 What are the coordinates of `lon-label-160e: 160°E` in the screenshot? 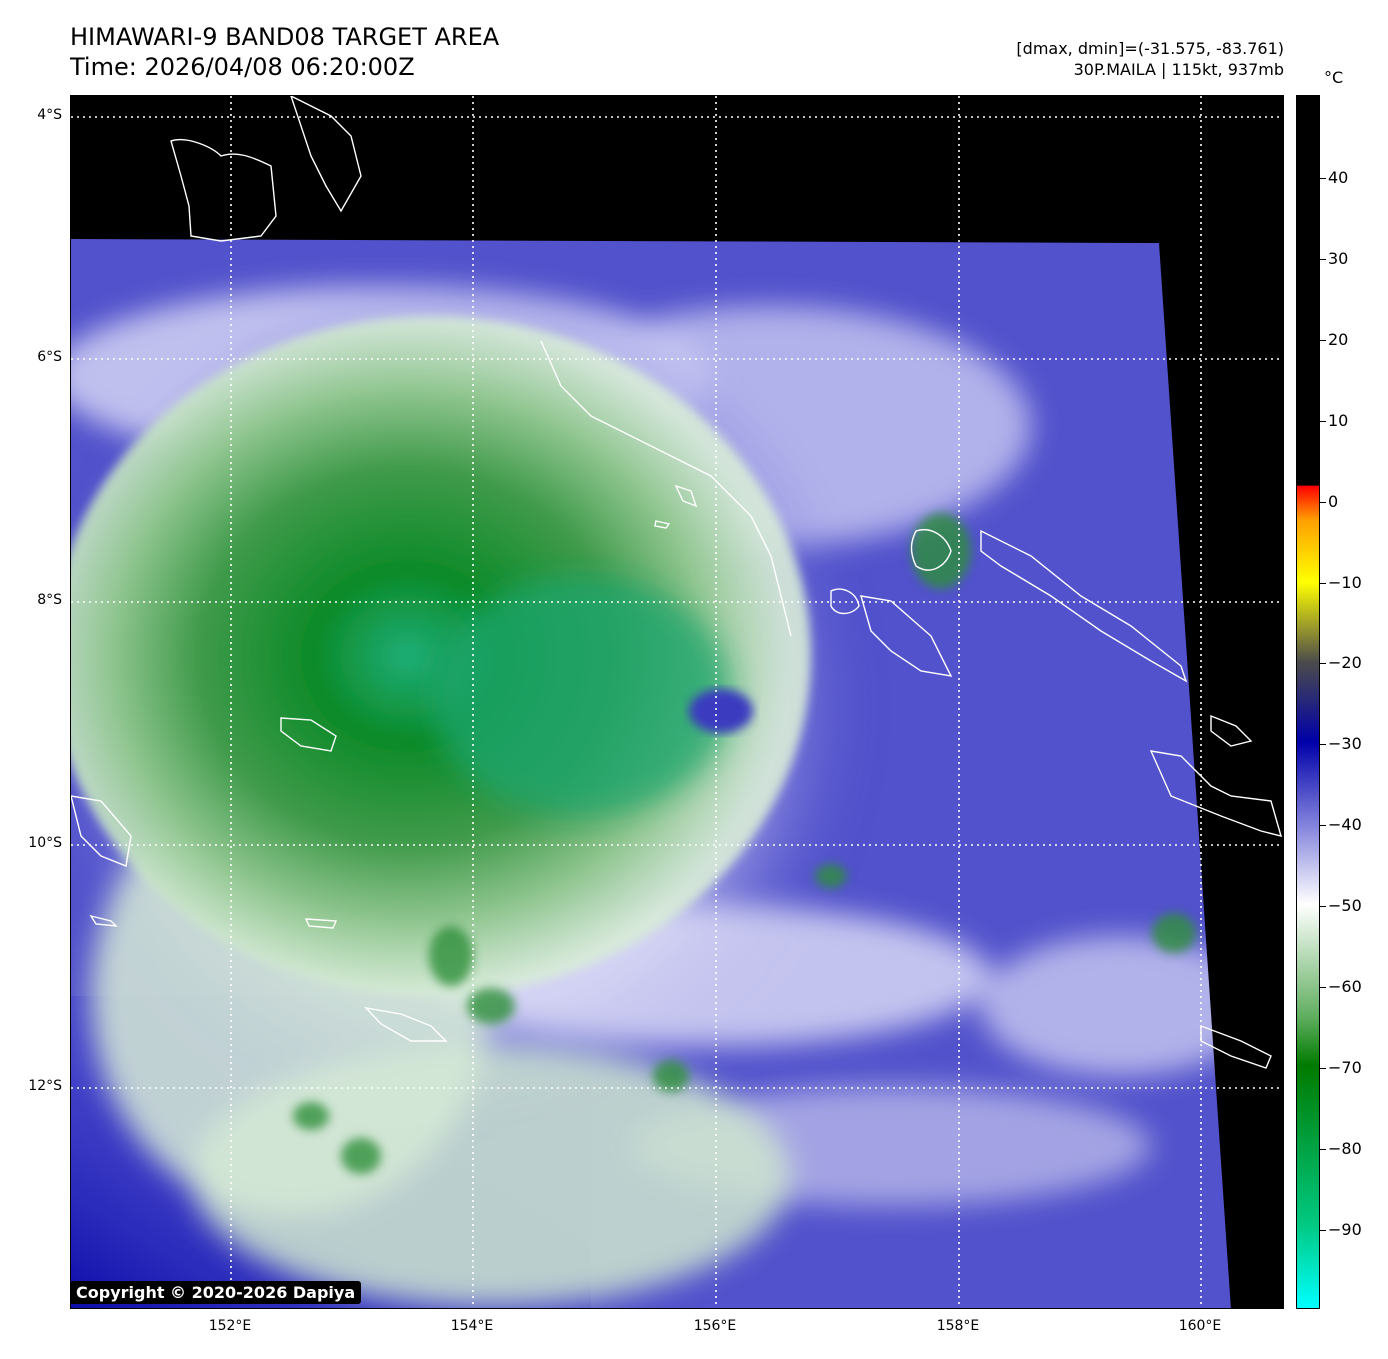 It's located at (1200, 1326).